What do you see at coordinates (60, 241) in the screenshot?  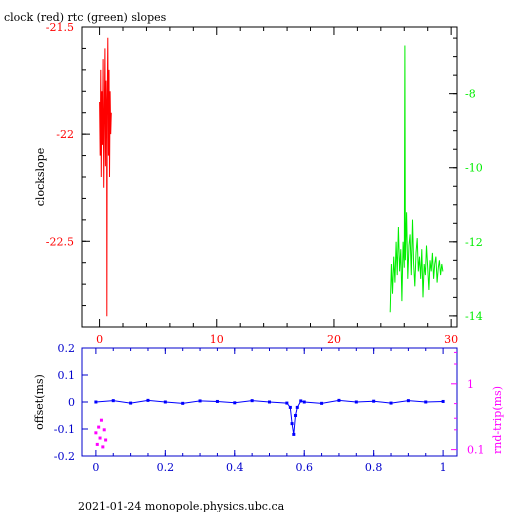 I see `top-left-tick-label: -22.5` at bounding box center [60, 241].